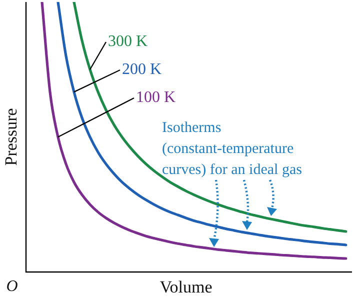 This screenshot has width=353, height=300. I want to click on y-axis-title: Pressure, so click(10, 137).